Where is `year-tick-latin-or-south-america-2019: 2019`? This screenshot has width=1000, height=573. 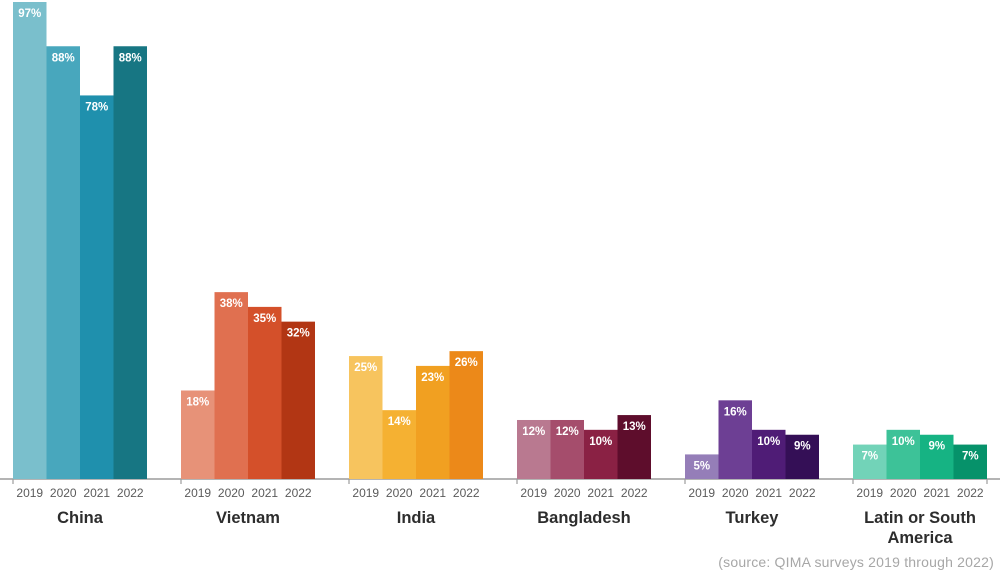
year-tick-latin-or-south-america-2019: 2019 is located at coordinates (869, 493).